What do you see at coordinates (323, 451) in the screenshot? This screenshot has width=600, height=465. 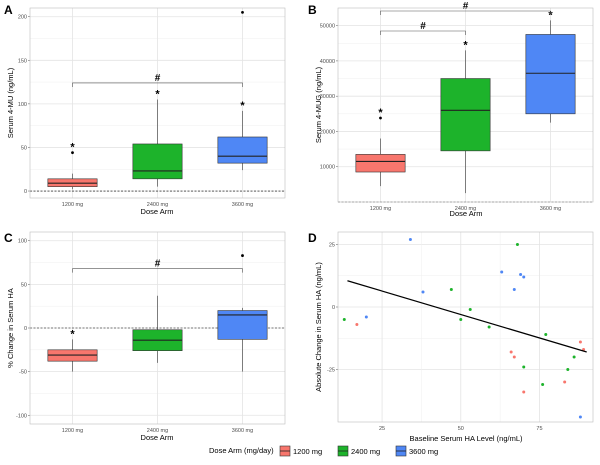 I see `legend: Dose Arm (mg/day) 1200 mg 2400 mg 3600 mg` at bounding box center [323, 451].